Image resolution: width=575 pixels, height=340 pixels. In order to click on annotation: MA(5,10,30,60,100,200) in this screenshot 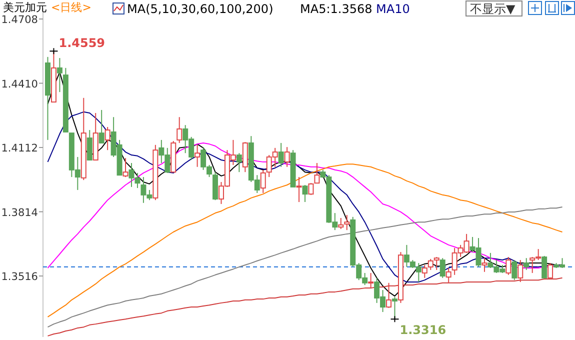, I will do `click(200, 9)`.